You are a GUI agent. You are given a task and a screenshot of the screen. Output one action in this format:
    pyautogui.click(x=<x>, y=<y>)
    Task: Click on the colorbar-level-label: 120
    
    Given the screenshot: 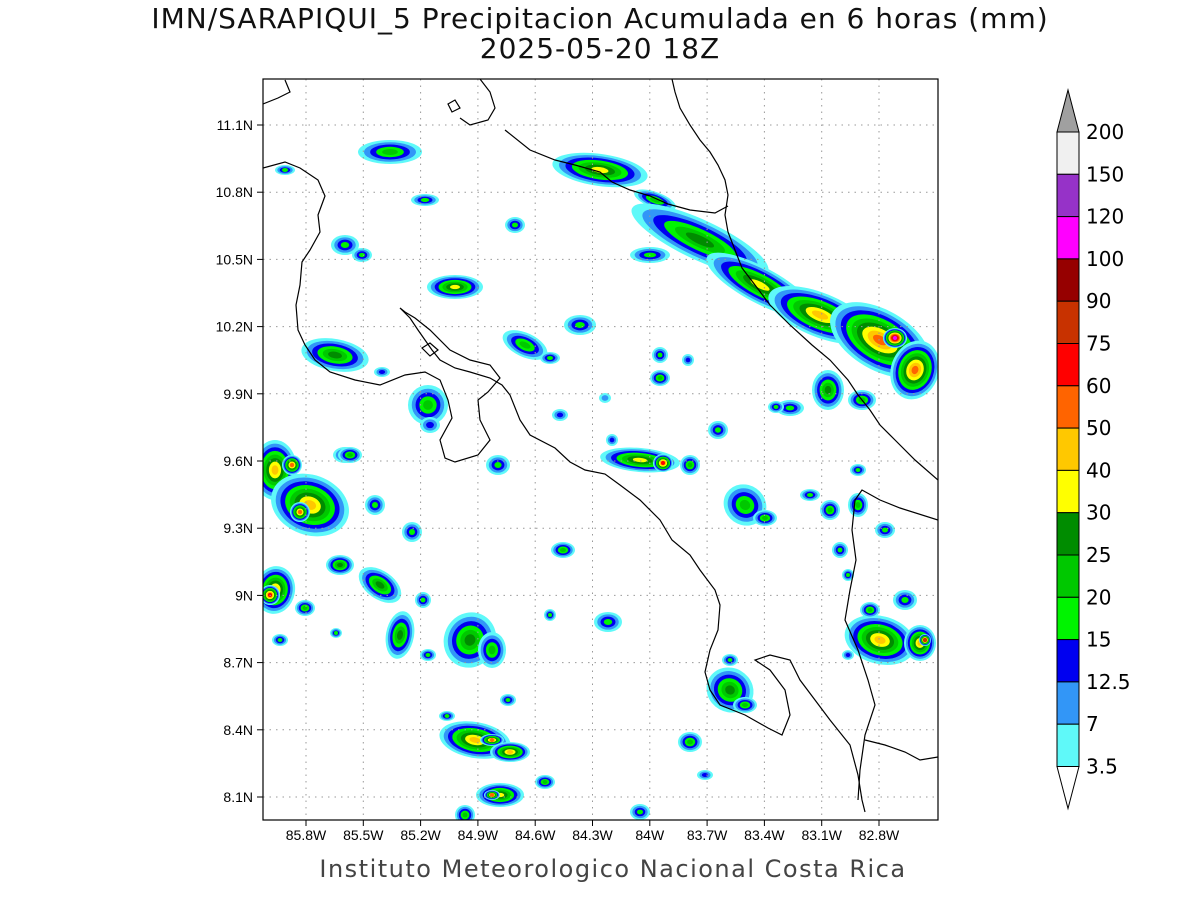 What is the action you would take?
    pyautogui.click(x=1105, y=217)
    